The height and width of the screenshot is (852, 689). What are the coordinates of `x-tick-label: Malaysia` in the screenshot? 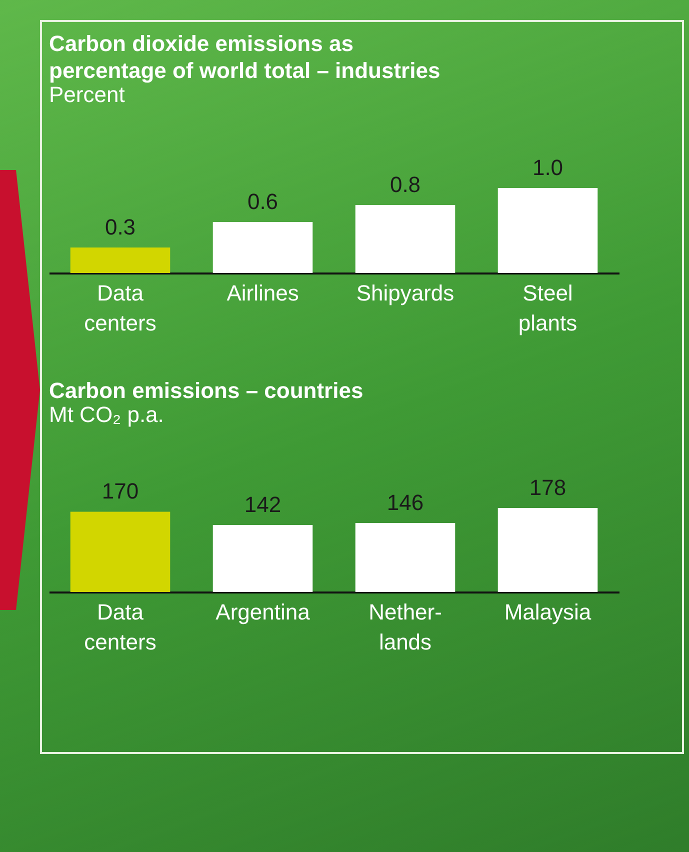 It's located at (548, 612).